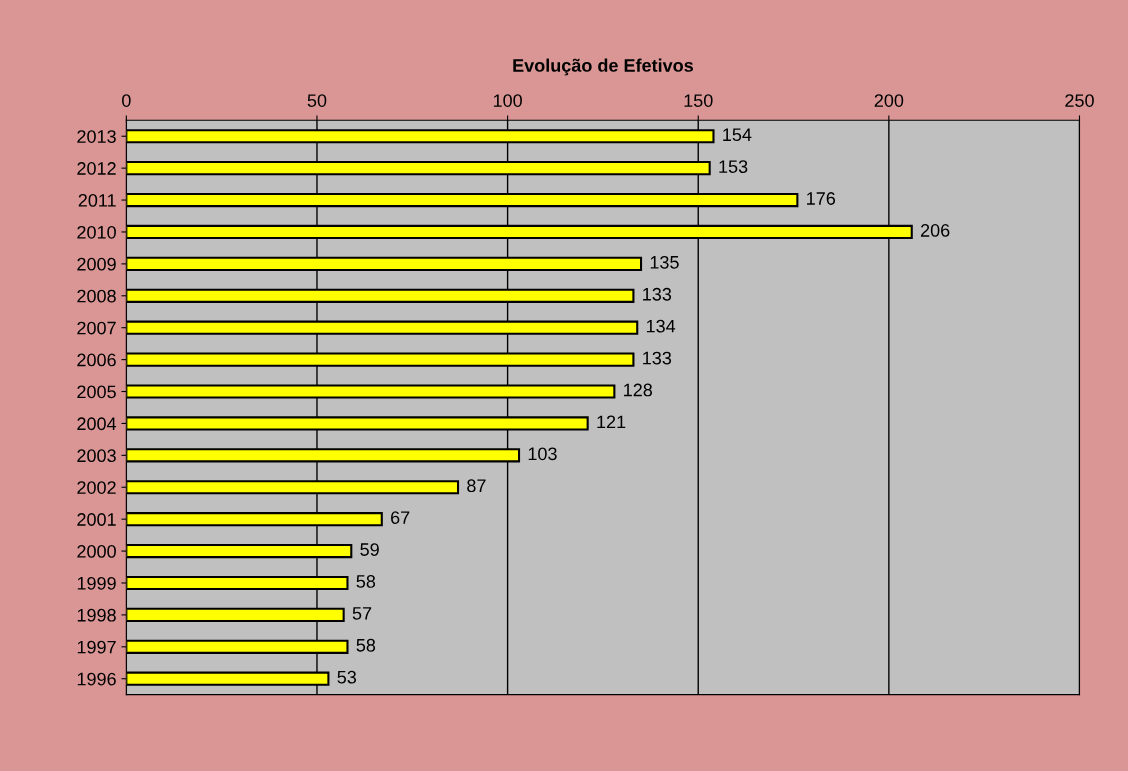 This screenshot has width=1128, height=771. Describe the element at coordinates (317, 100) in the screenshot. I see `x-tick-label: 50` at that location.